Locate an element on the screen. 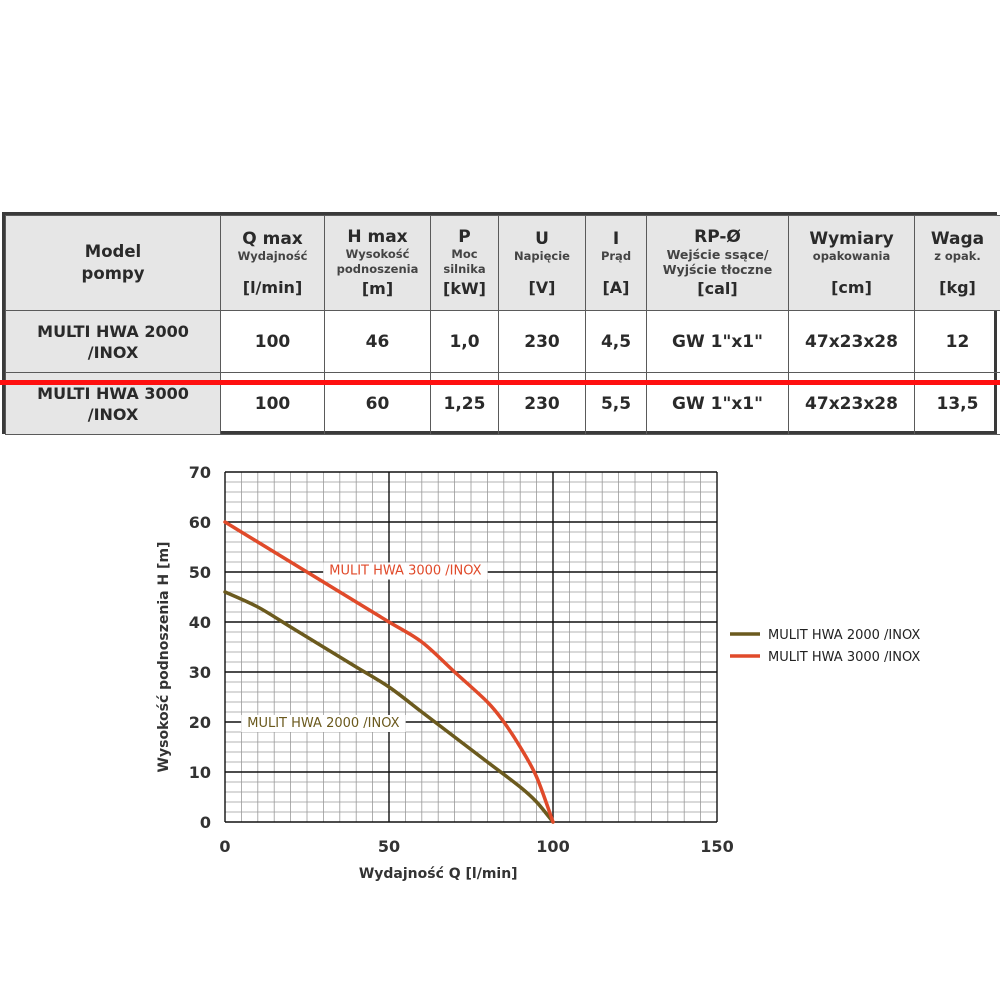 Image resolution: width=1000 pixels, height=1000 pixels. header-sub: Wysokość podnoszenia is located at coordinates (377, 261).